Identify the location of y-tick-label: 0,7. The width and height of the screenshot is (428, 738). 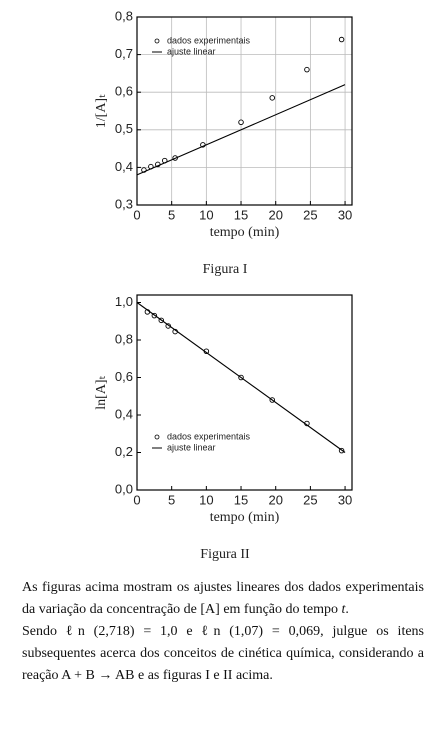
(124, 53).